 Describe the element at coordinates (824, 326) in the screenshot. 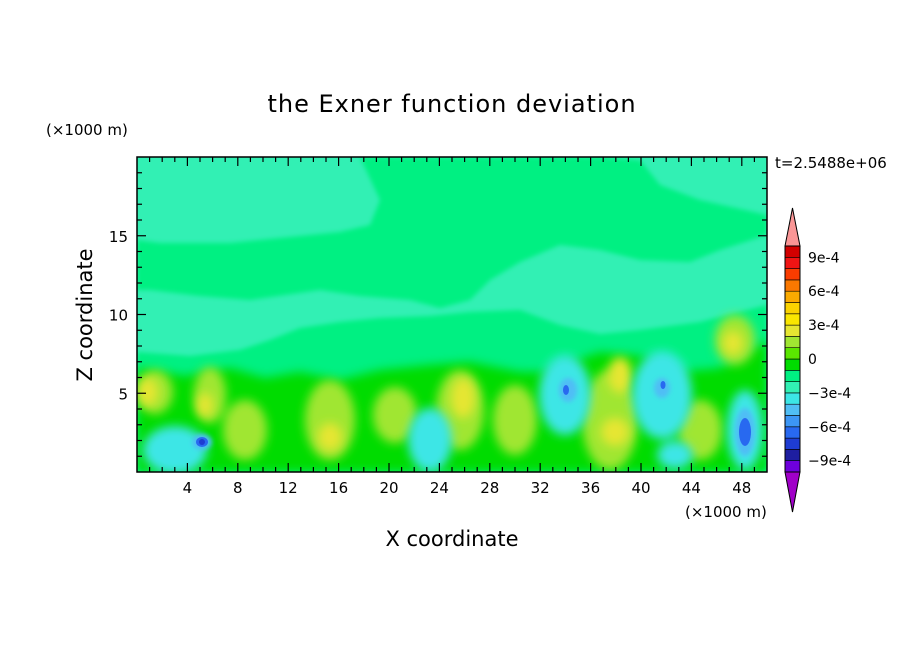

I see `colorbar-label: 3e-4` at that location.